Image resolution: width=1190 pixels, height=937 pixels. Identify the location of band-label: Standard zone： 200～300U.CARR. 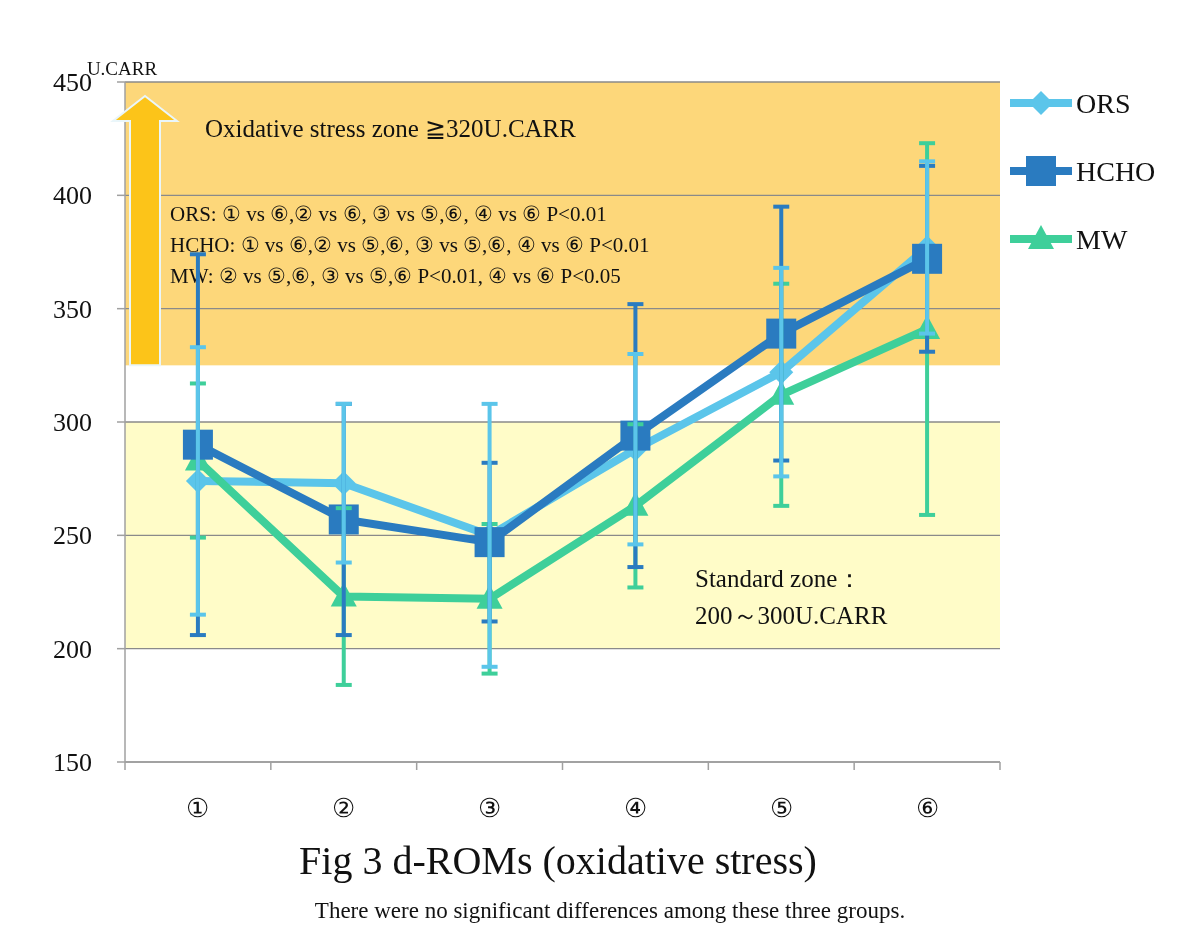
(791, 596).